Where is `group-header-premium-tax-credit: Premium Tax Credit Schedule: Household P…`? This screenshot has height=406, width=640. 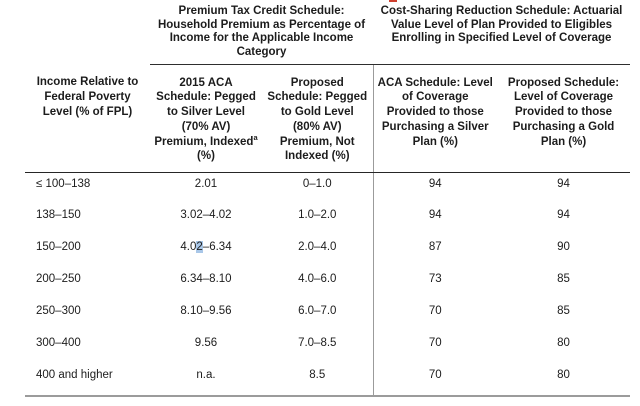 group-header-premium-tax-credit: Premium Tax Credit Schedule: Household P… is located at coordinates (262, 33).